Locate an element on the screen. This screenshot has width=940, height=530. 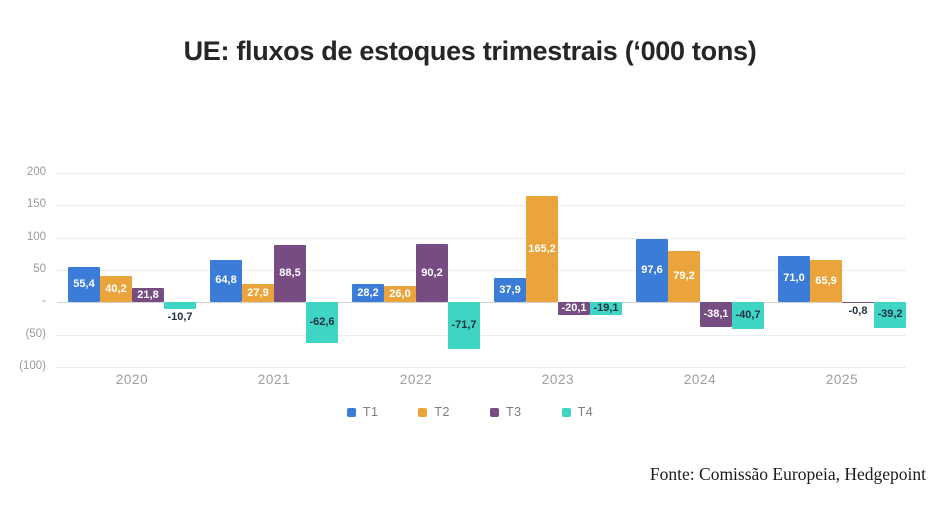
bar-value-label: 88,5 is located at coordinates (290, 273).